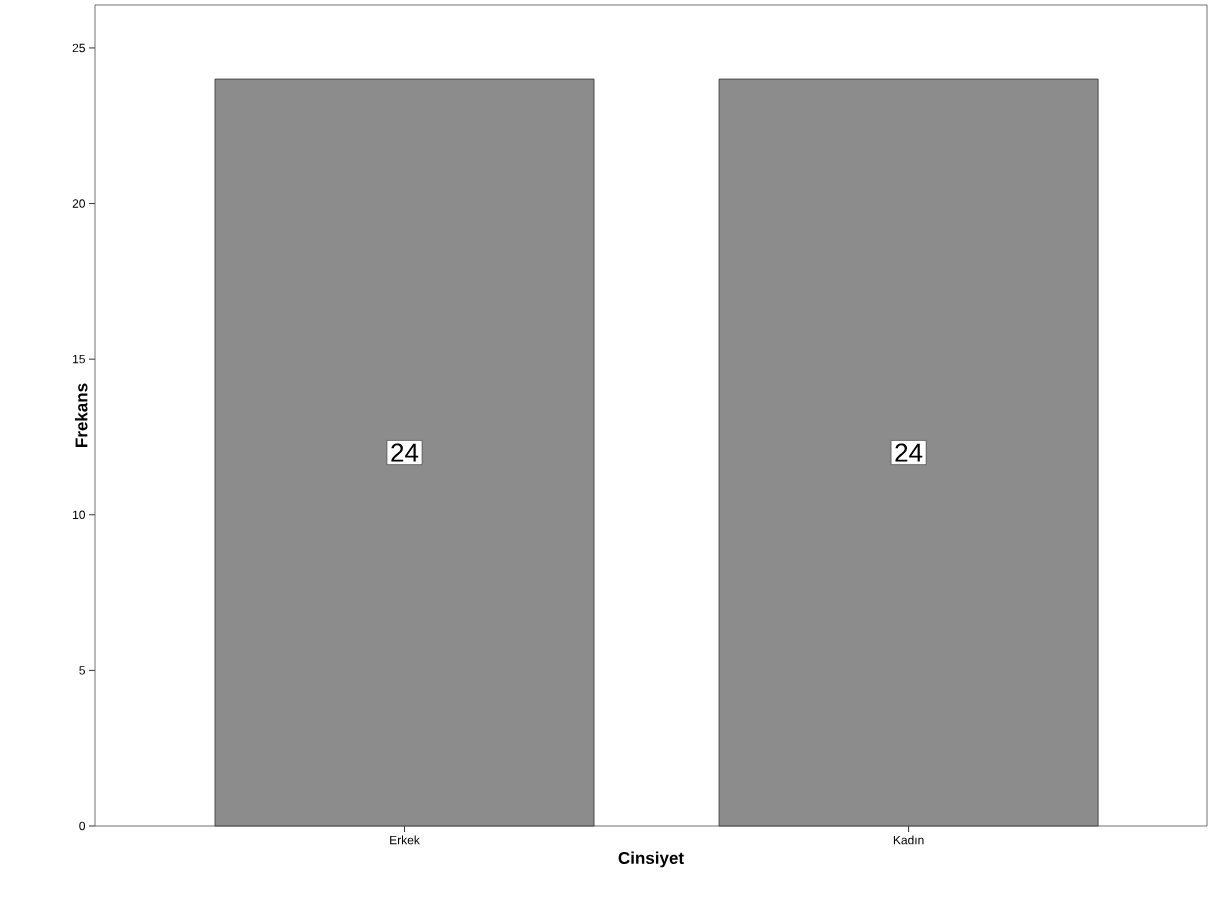 The height and width of the screenshot is (922, 1218). What do you see at coordinates (908, 840) in the screenshot?
I see `x-tick-label: Kadın` at bounding box center [908, 840].